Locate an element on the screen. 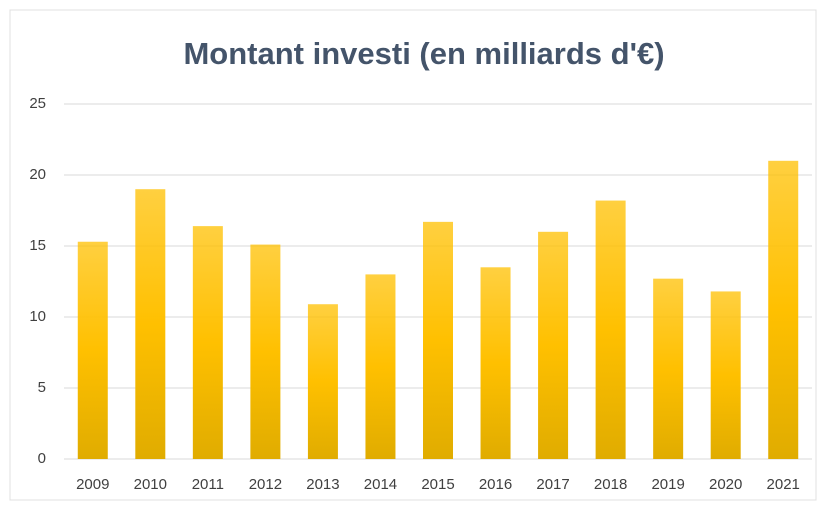 The height and width of the screenshot is (509, 827). x-tick-label: 2020 is located at coordinates (725, 484).